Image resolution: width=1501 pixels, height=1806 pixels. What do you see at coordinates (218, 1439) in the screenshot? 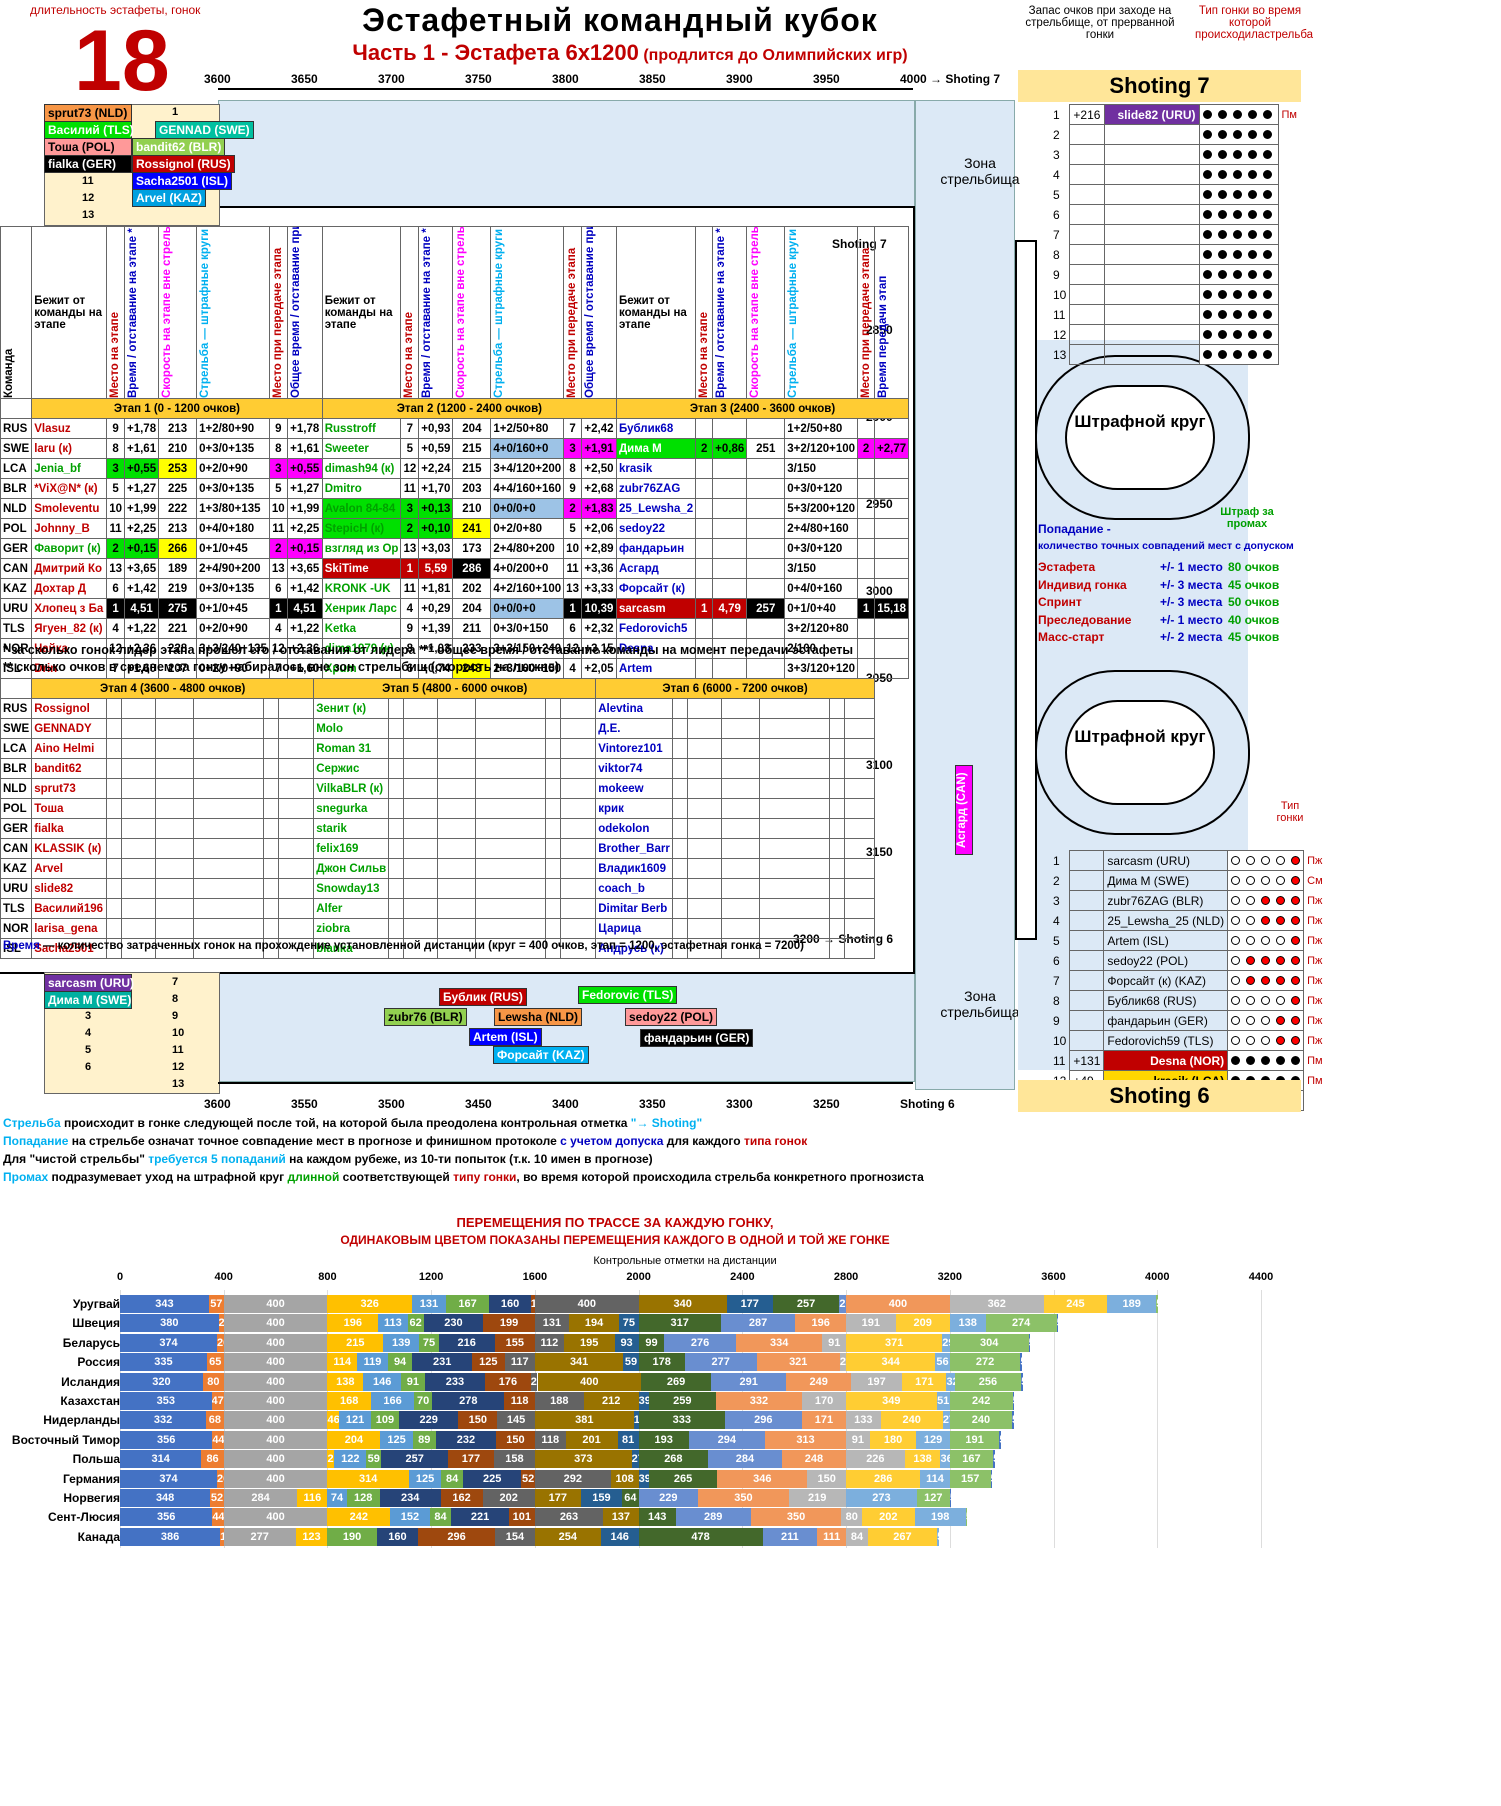
I see `bar-segment: 44` at bounding box center [218, 1439].